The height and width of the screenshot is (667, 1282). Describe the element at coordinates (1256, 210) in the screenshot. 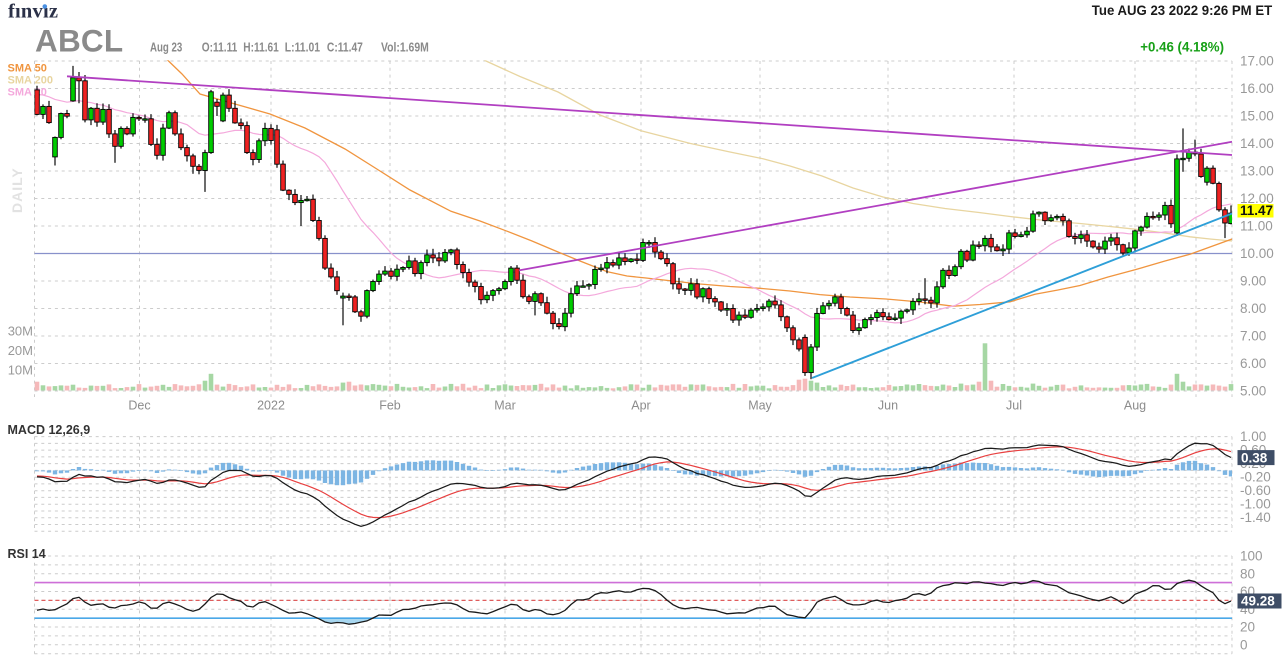

I see `svg-text: 11.47` at that location.